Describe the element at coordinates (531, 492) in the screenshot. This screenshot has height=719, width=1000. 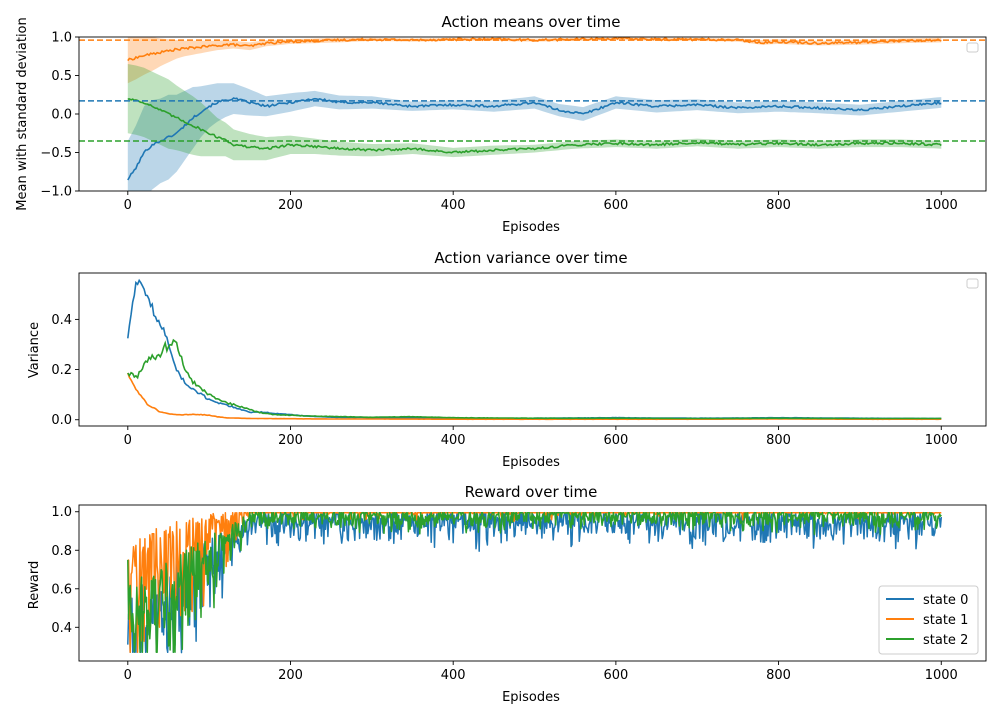
I see `reward-title: Reward over time` at that location.